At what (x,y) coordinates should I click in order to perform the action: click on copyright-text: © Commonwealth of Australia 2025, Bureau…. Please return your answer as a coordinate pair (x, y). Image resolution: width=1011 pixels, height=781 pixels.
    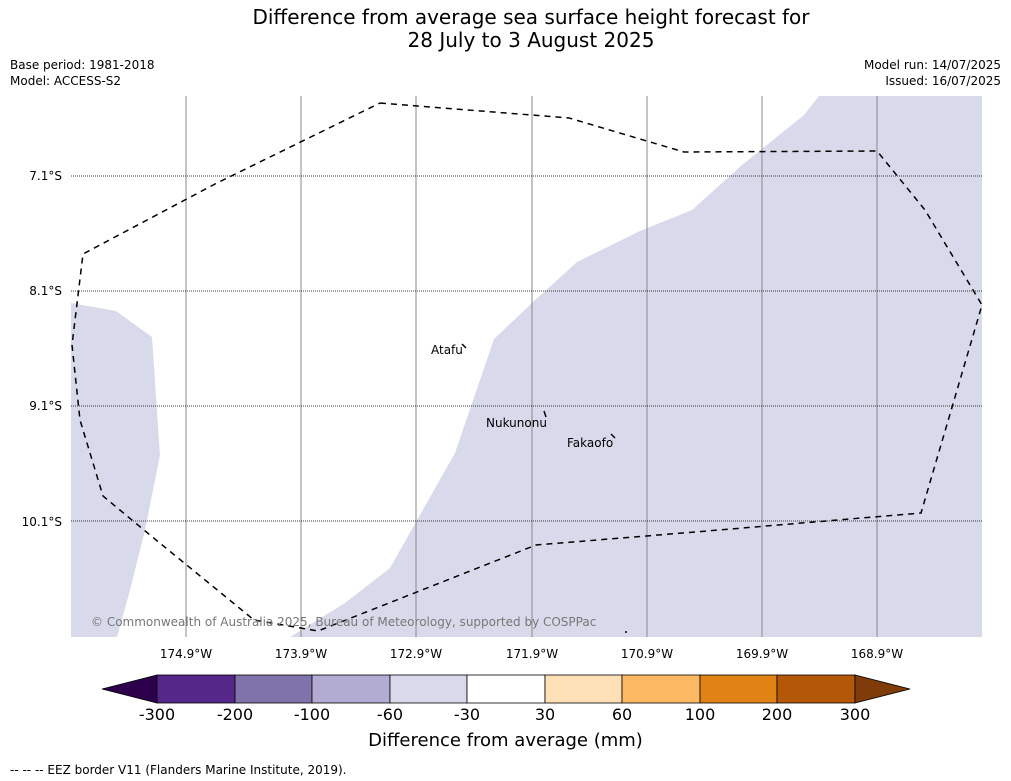
    Looking at the image, I should click on (343, 622).